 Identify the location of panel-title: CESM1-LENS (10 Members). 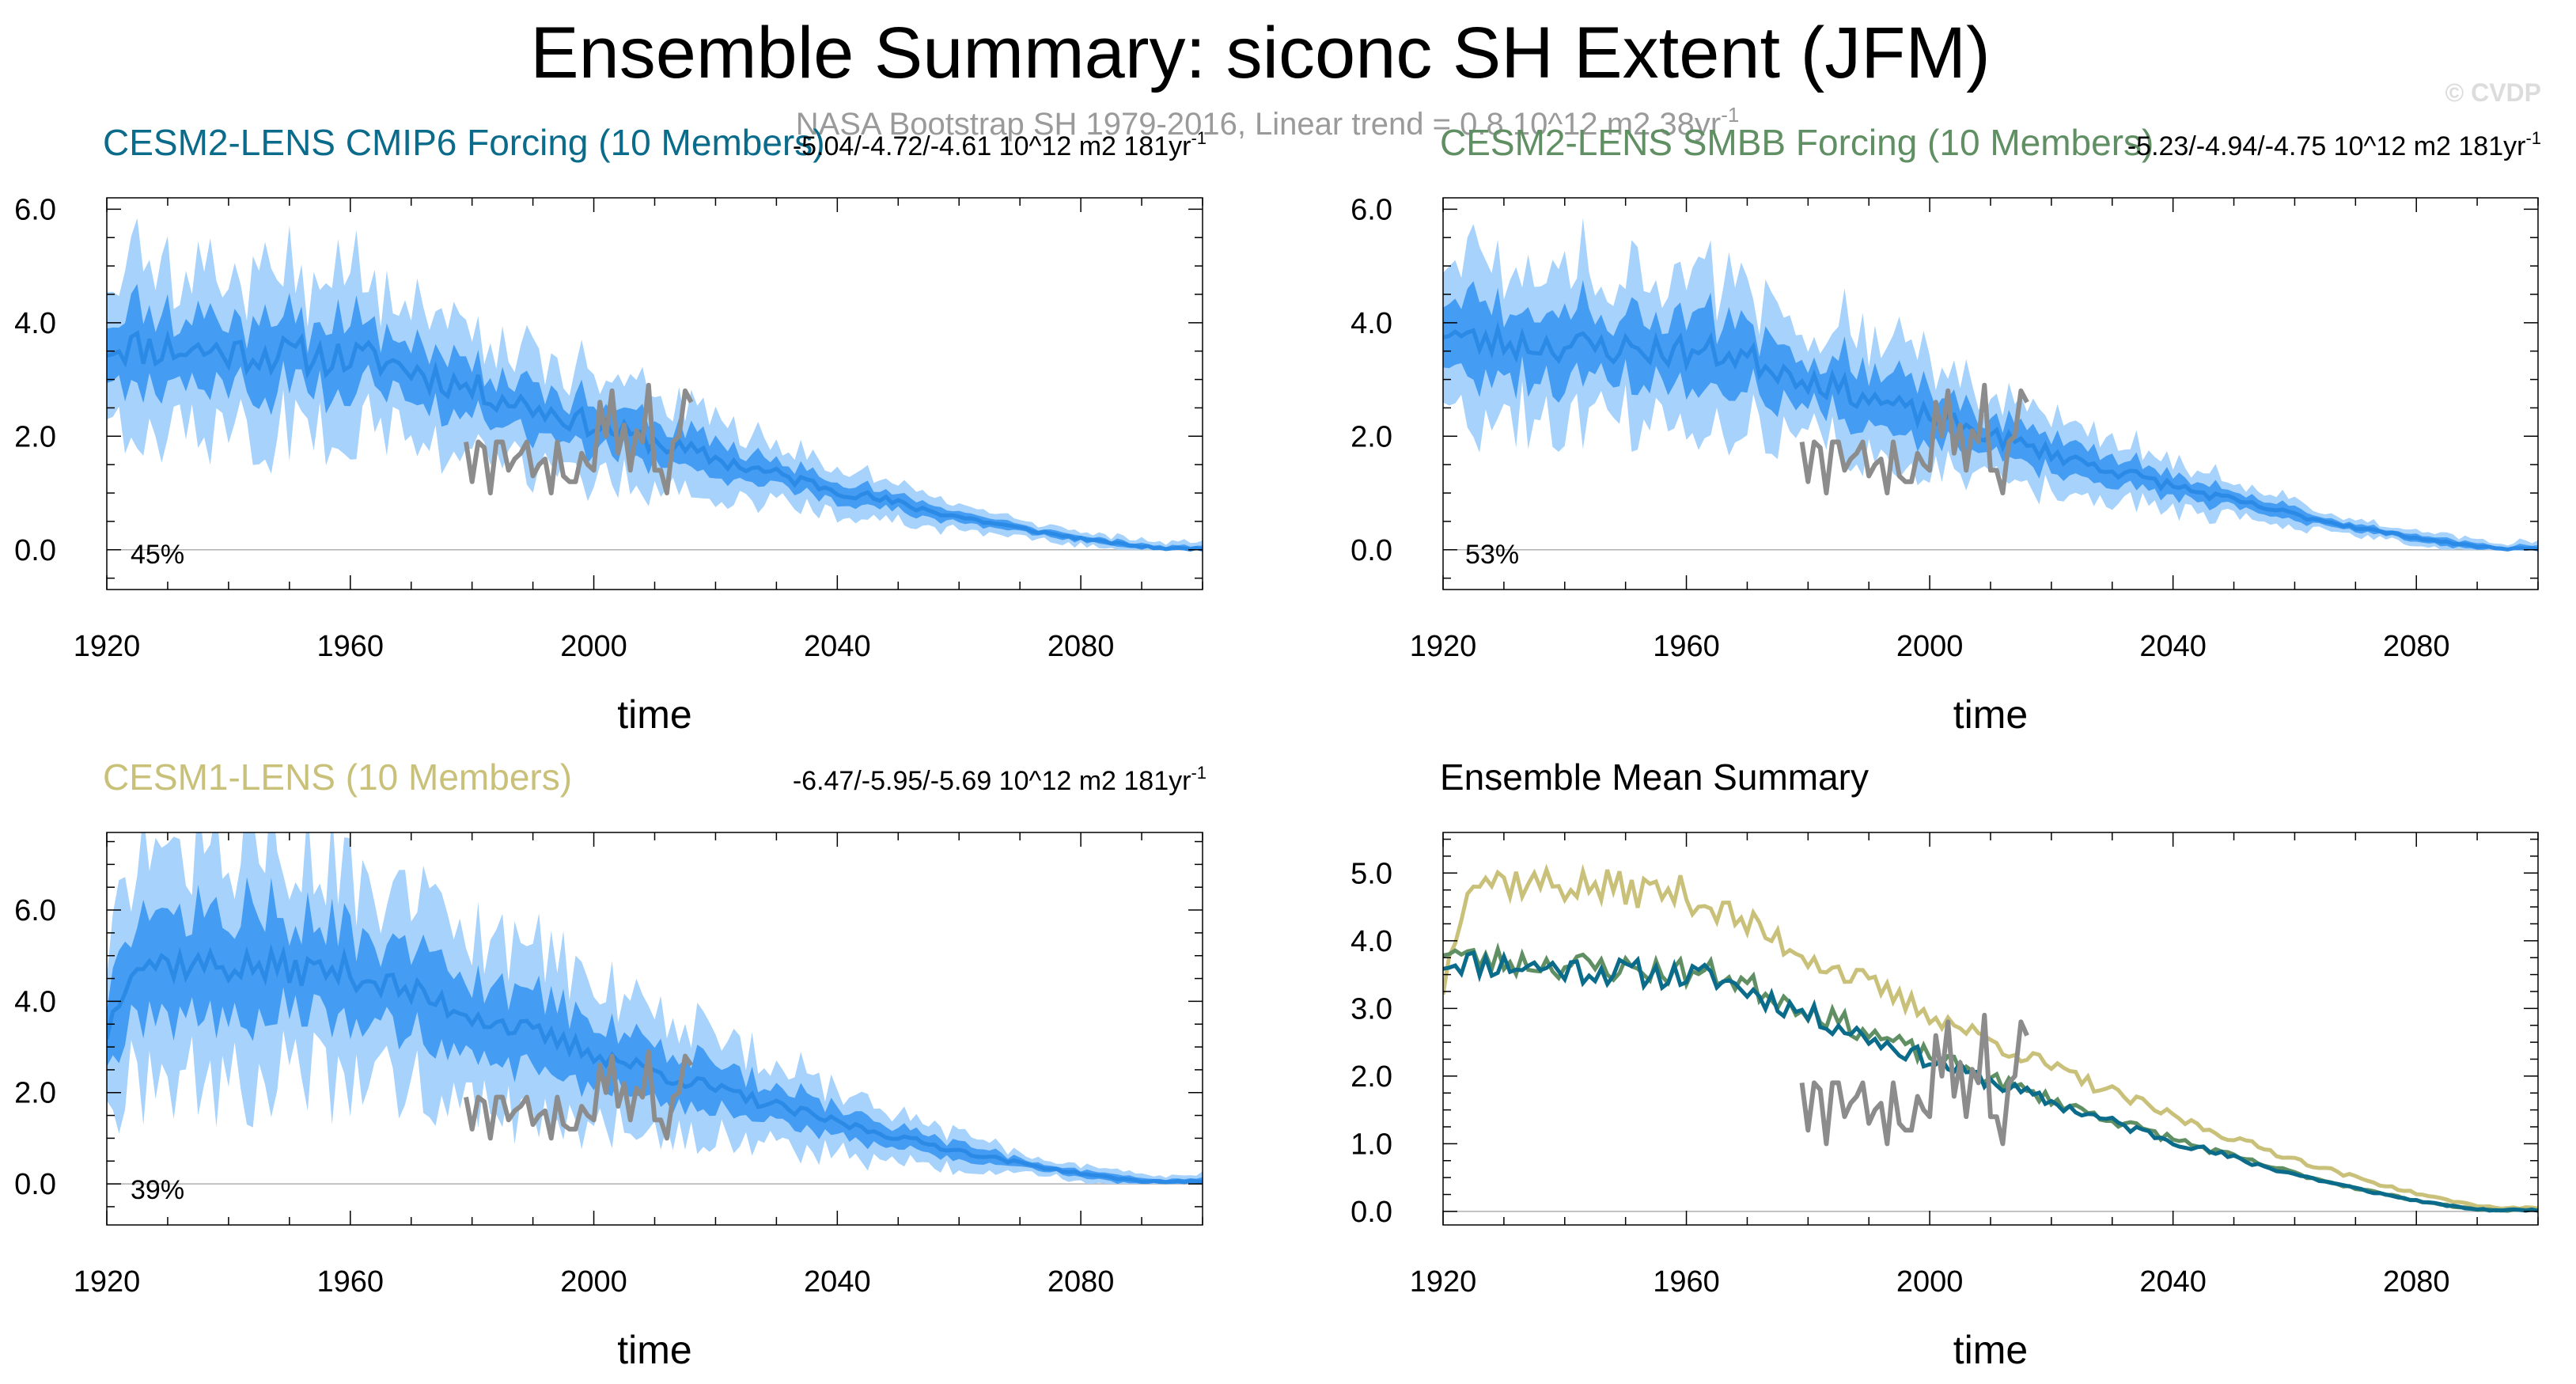
(337, 777).